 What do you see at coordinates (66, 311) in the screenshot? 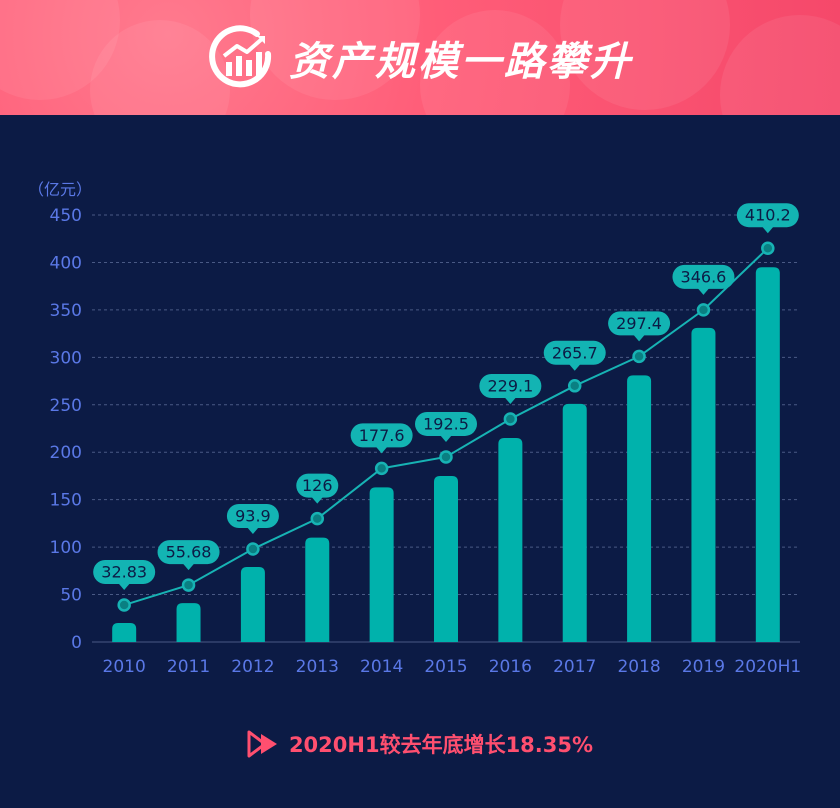
I see `y-tick-label: 350` at bounding box center [66, 311].